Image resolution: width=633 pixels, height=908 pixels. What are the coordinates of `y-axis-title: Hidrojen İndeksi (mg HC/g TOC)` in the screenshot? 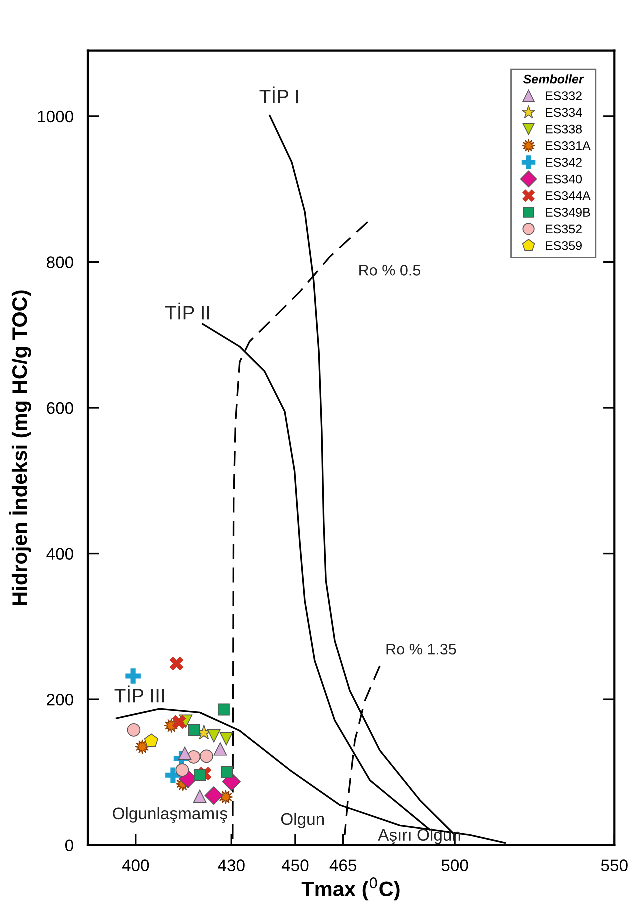 It's located at (20, 448).